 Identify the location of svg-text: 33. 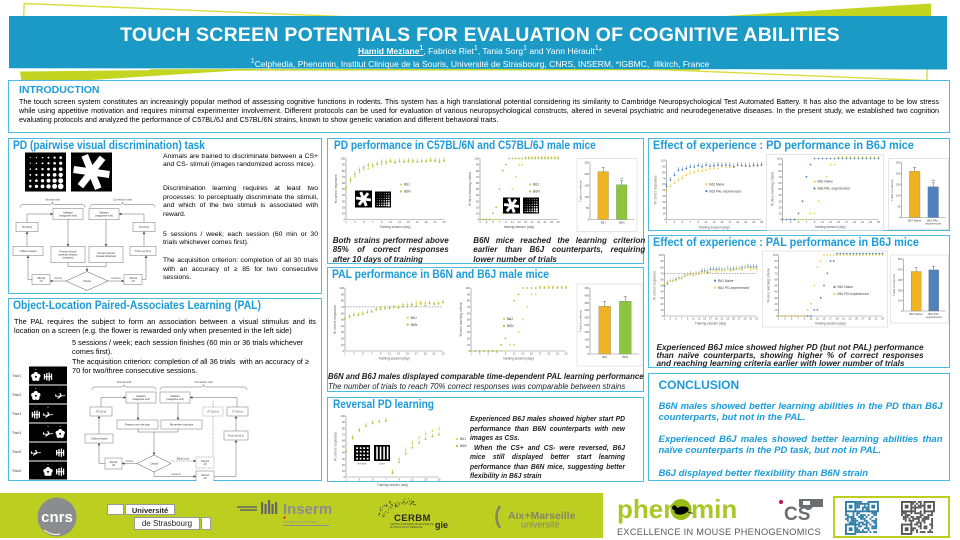
(756, 319).